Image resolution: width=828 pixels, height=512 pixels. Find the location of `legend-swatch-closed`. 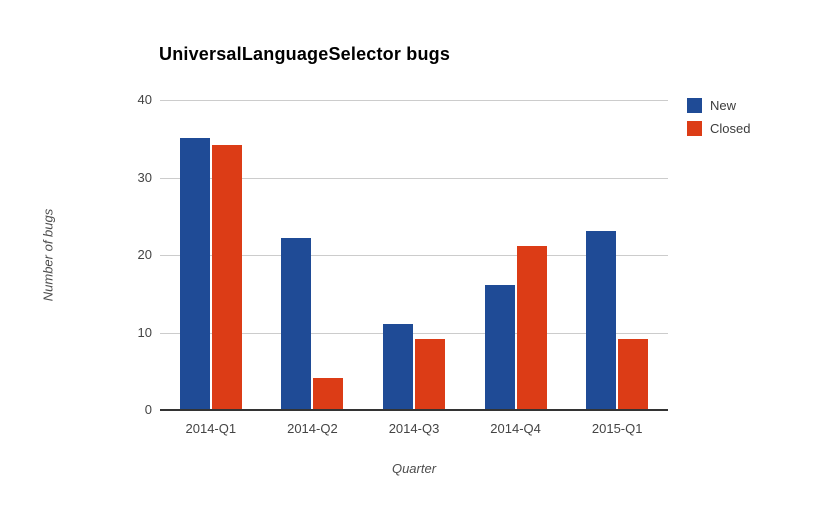

legend-swatch-closed is located at coordinates (694, 128).